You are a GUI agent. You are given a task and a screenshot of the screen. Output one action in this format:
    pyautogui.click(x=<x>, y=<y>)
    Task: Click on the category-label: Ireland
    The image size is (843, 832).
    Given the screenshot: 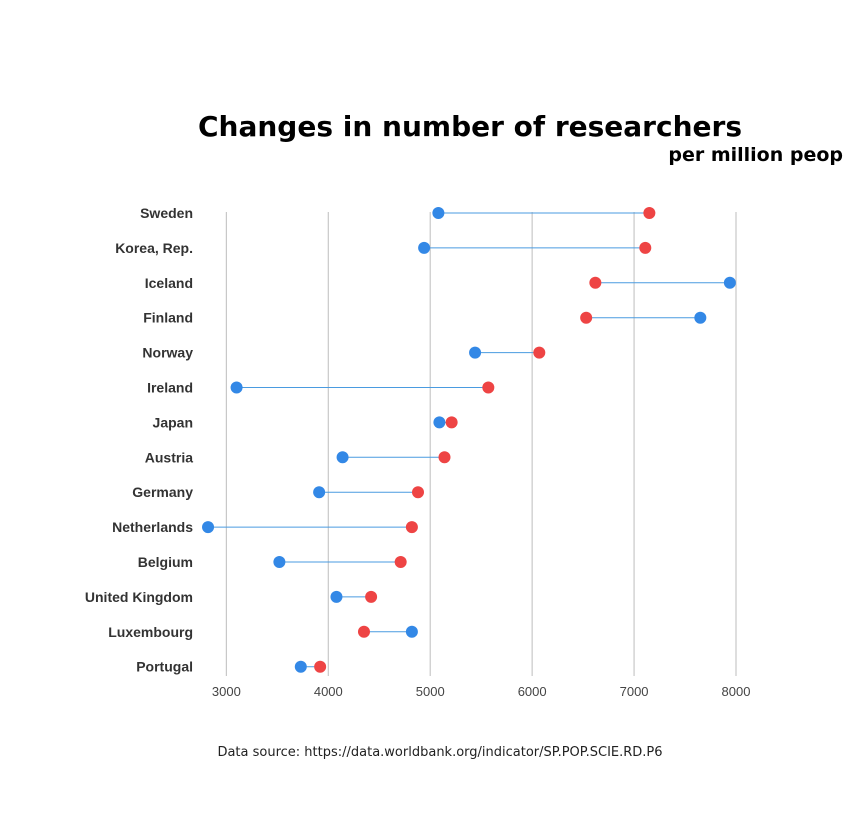 What is the action you would take?
    pyautogui.click(x=170, y=388)
    